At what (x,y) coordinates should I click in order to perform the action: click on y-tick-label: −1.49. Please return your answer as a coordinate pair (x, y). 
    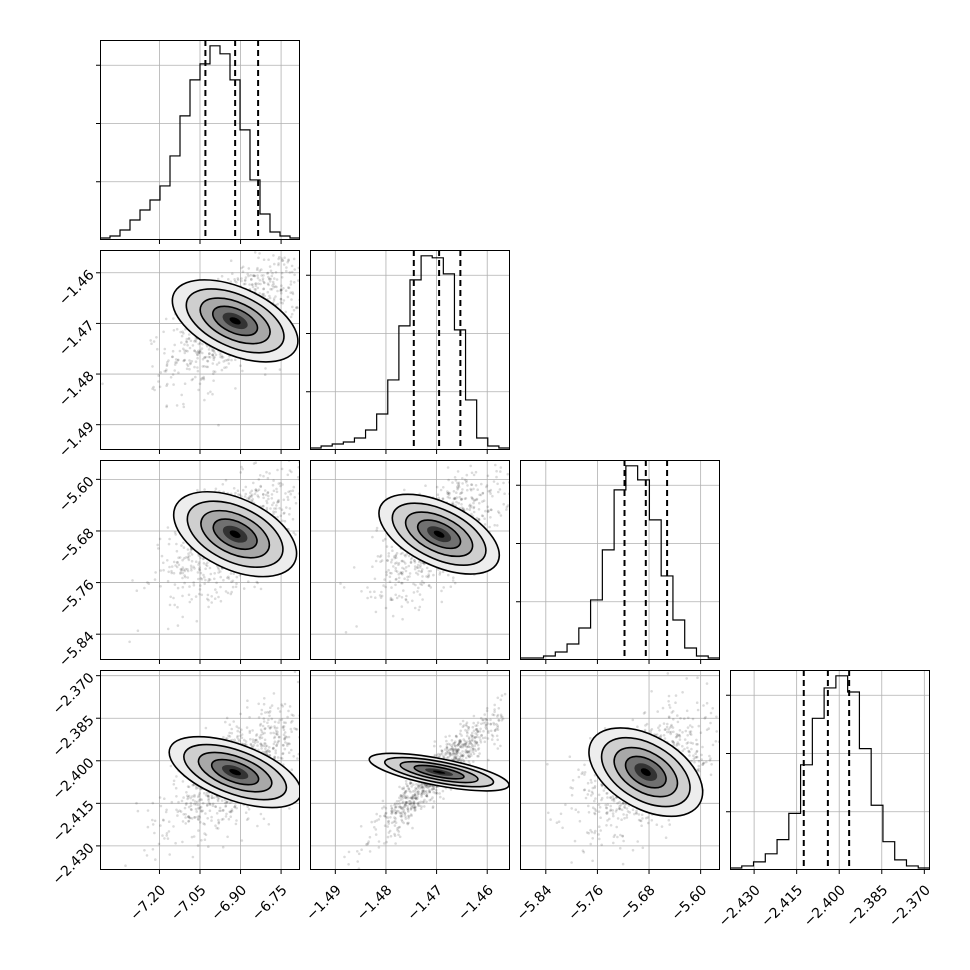
    Looking at the image, I should click on (77, 440).